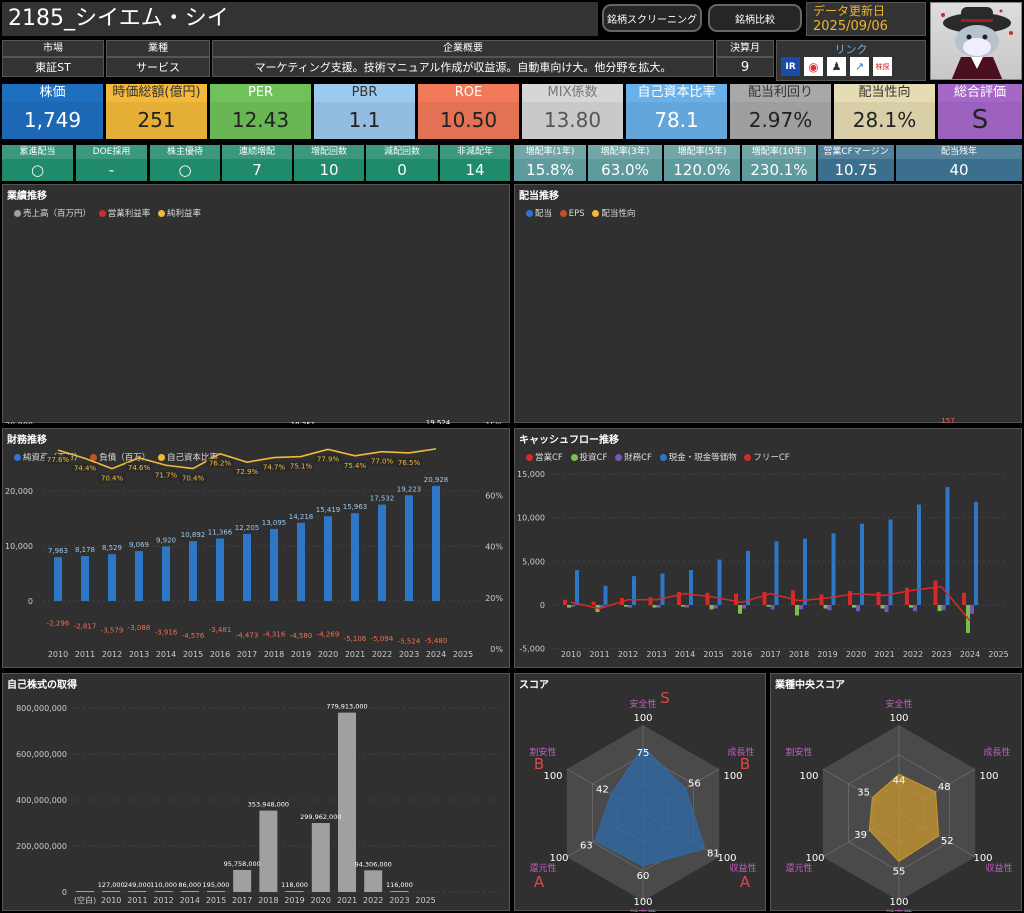 This screenshot has width=1024, height=913. What do you see at coordinates (676, 92) in the screenshot?
I see `kpi-label: 自己資本比率` at bounding box center [676, 92].